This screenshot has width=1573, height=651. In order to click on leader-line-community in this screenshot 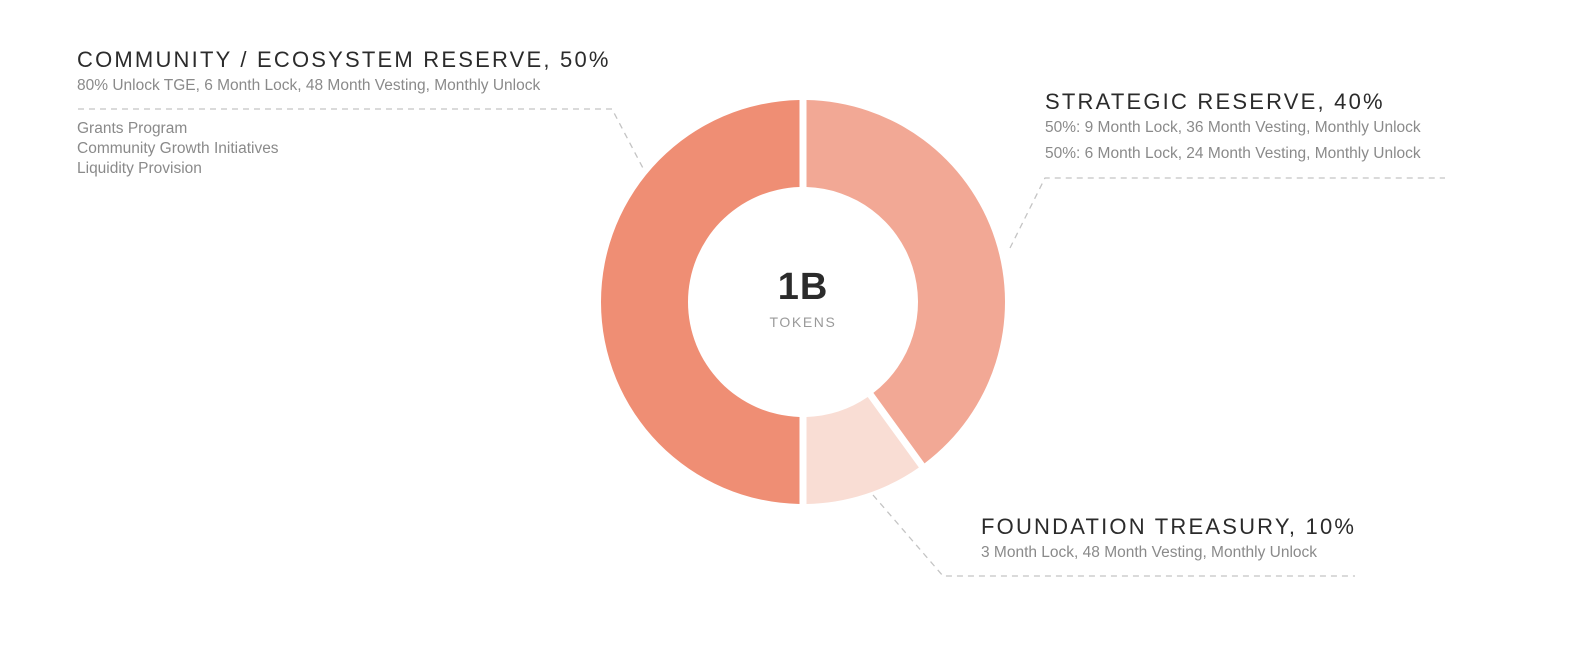, I will do `click(362, 140)`.